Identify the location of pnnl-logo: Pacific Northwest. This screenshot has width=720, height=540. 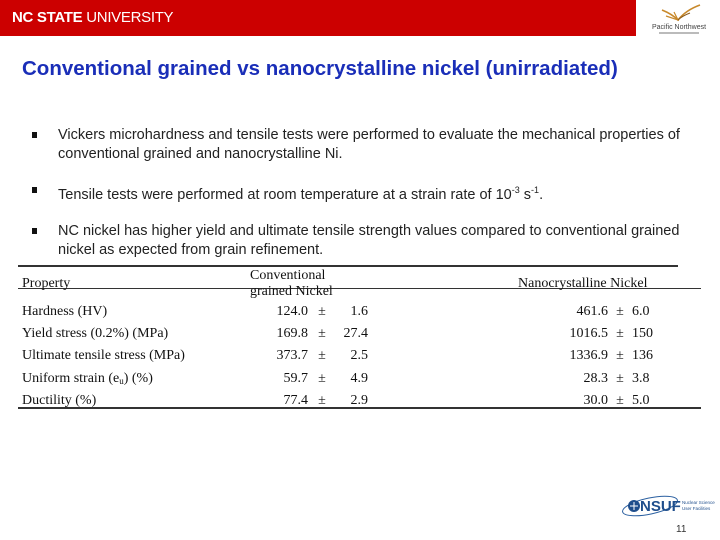
(679, 22).